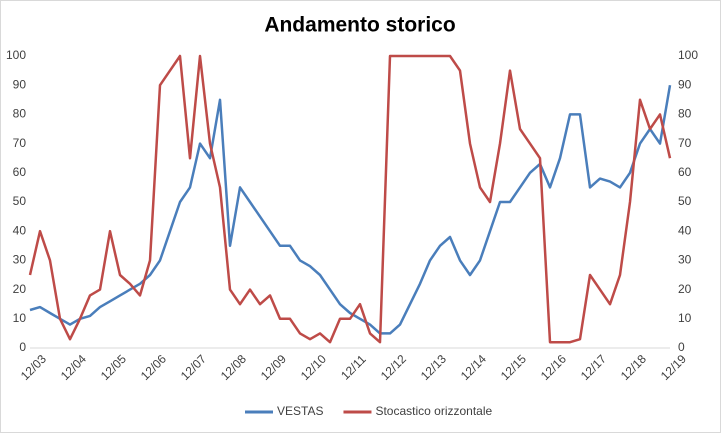 This screenshot has height=433, width=721. I want to click on y2-tick-label: 10, so click(685, 318).